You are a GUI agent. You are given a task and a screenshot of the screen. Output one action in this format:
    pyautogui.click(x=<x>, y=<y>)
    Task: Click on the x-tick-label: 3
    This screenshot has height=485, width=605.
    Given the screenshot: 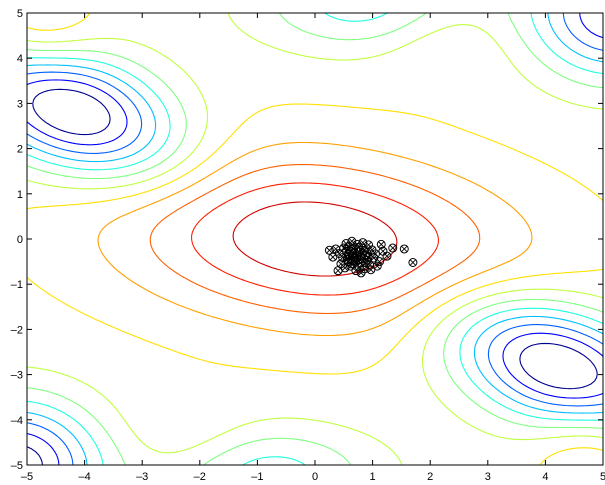 What is the action you would take?
    pyautogui.click(x=488, y=477)
    